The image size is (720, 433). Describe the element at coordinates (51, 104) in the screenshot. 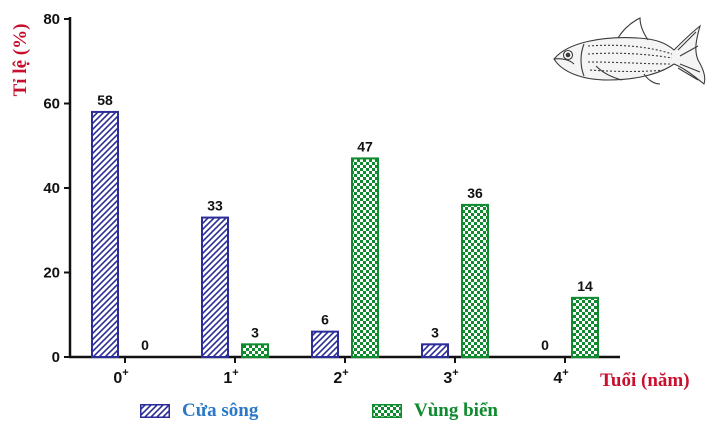

I see `y-tick-label: 60` at that location.